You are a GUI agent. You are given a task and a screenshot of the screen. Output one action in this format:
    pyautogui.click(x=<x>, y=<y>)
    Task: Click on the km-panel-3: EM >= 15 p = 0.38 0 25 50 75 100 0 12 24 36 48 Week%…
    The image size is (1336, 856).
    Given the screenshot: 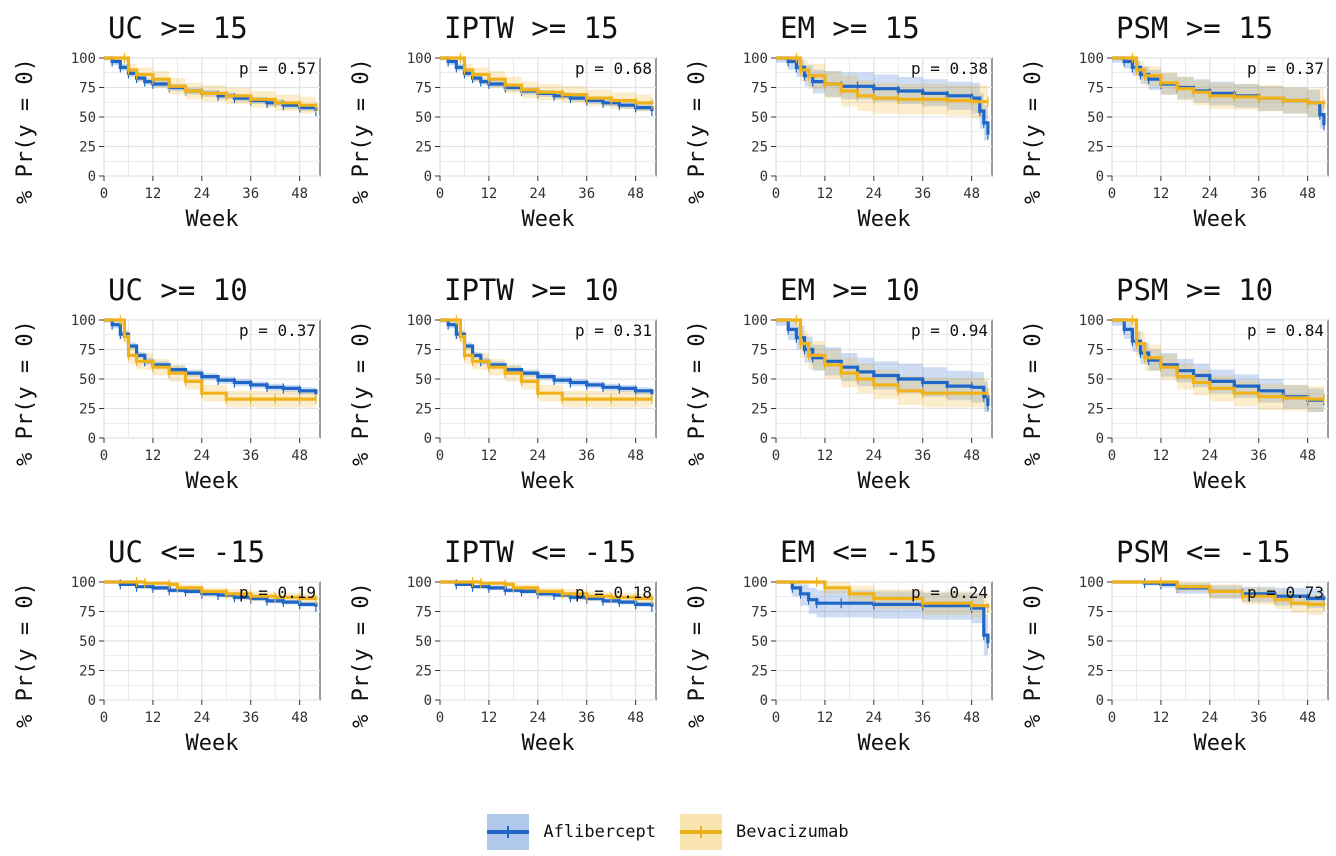 What is the action you would take?
    pyautogui.click(x=839, y=121)
    